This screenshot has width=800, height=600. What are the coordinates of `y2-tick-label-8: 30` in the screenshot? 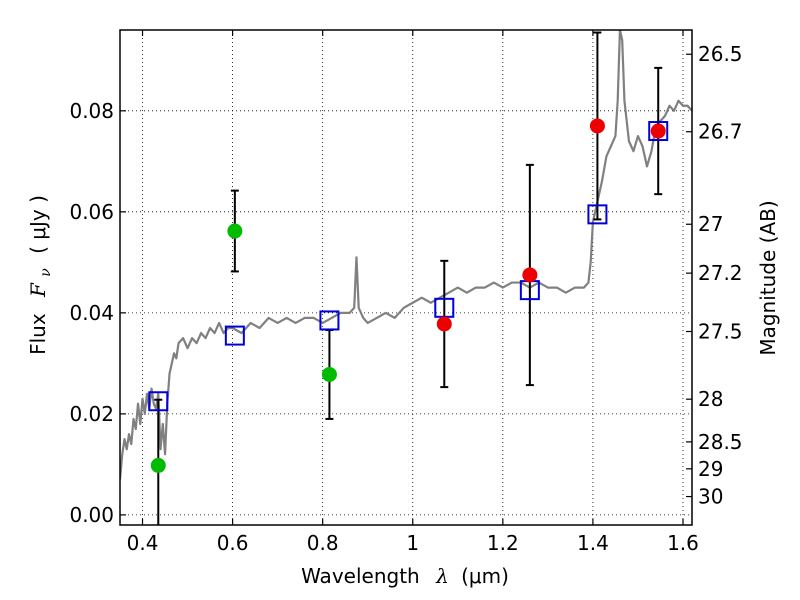 It's located at (710, 497).